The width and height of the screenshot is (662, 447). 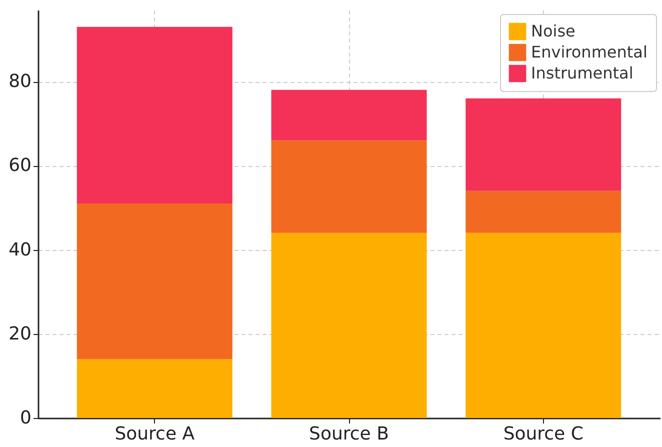 I want to click on y-tick-label: 20, so click(x=20, y=333).